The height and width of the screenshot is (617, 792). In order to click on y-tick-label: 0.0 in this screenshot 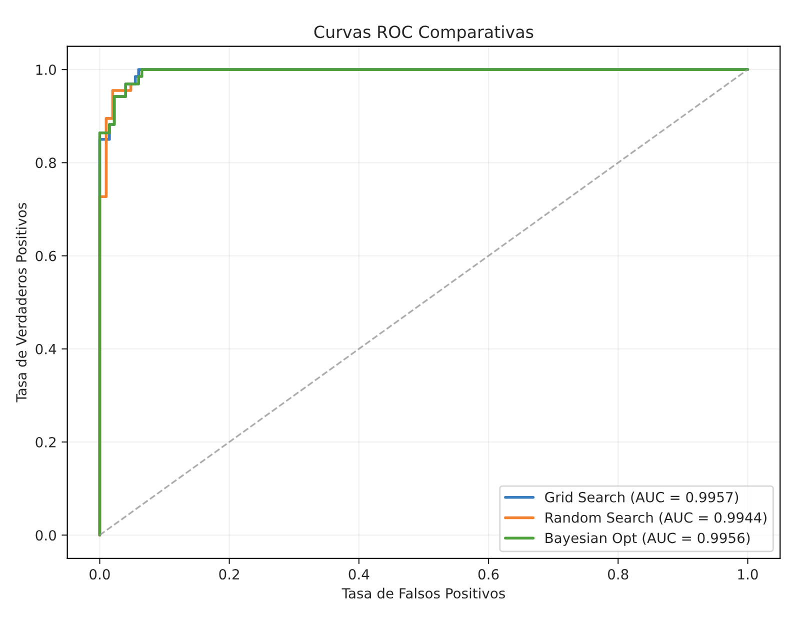, I will do `click(46, 535)`.